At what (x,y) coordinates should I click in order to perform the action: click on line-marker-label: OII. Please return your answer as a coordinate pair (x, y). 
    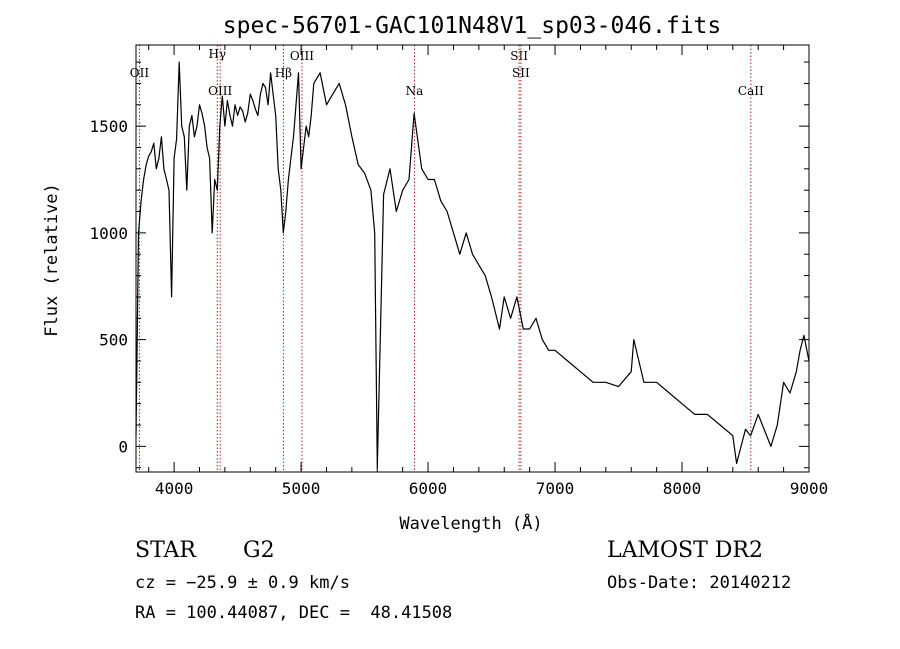
    Looking at the image, I should click on (140, 73).